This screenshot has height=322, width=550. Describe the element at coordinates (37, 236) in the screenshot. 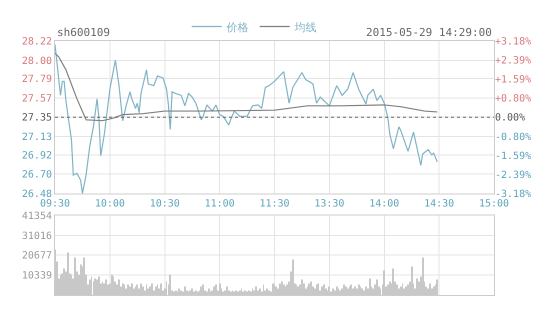

I see `y-tick-label: 31016` at that location.